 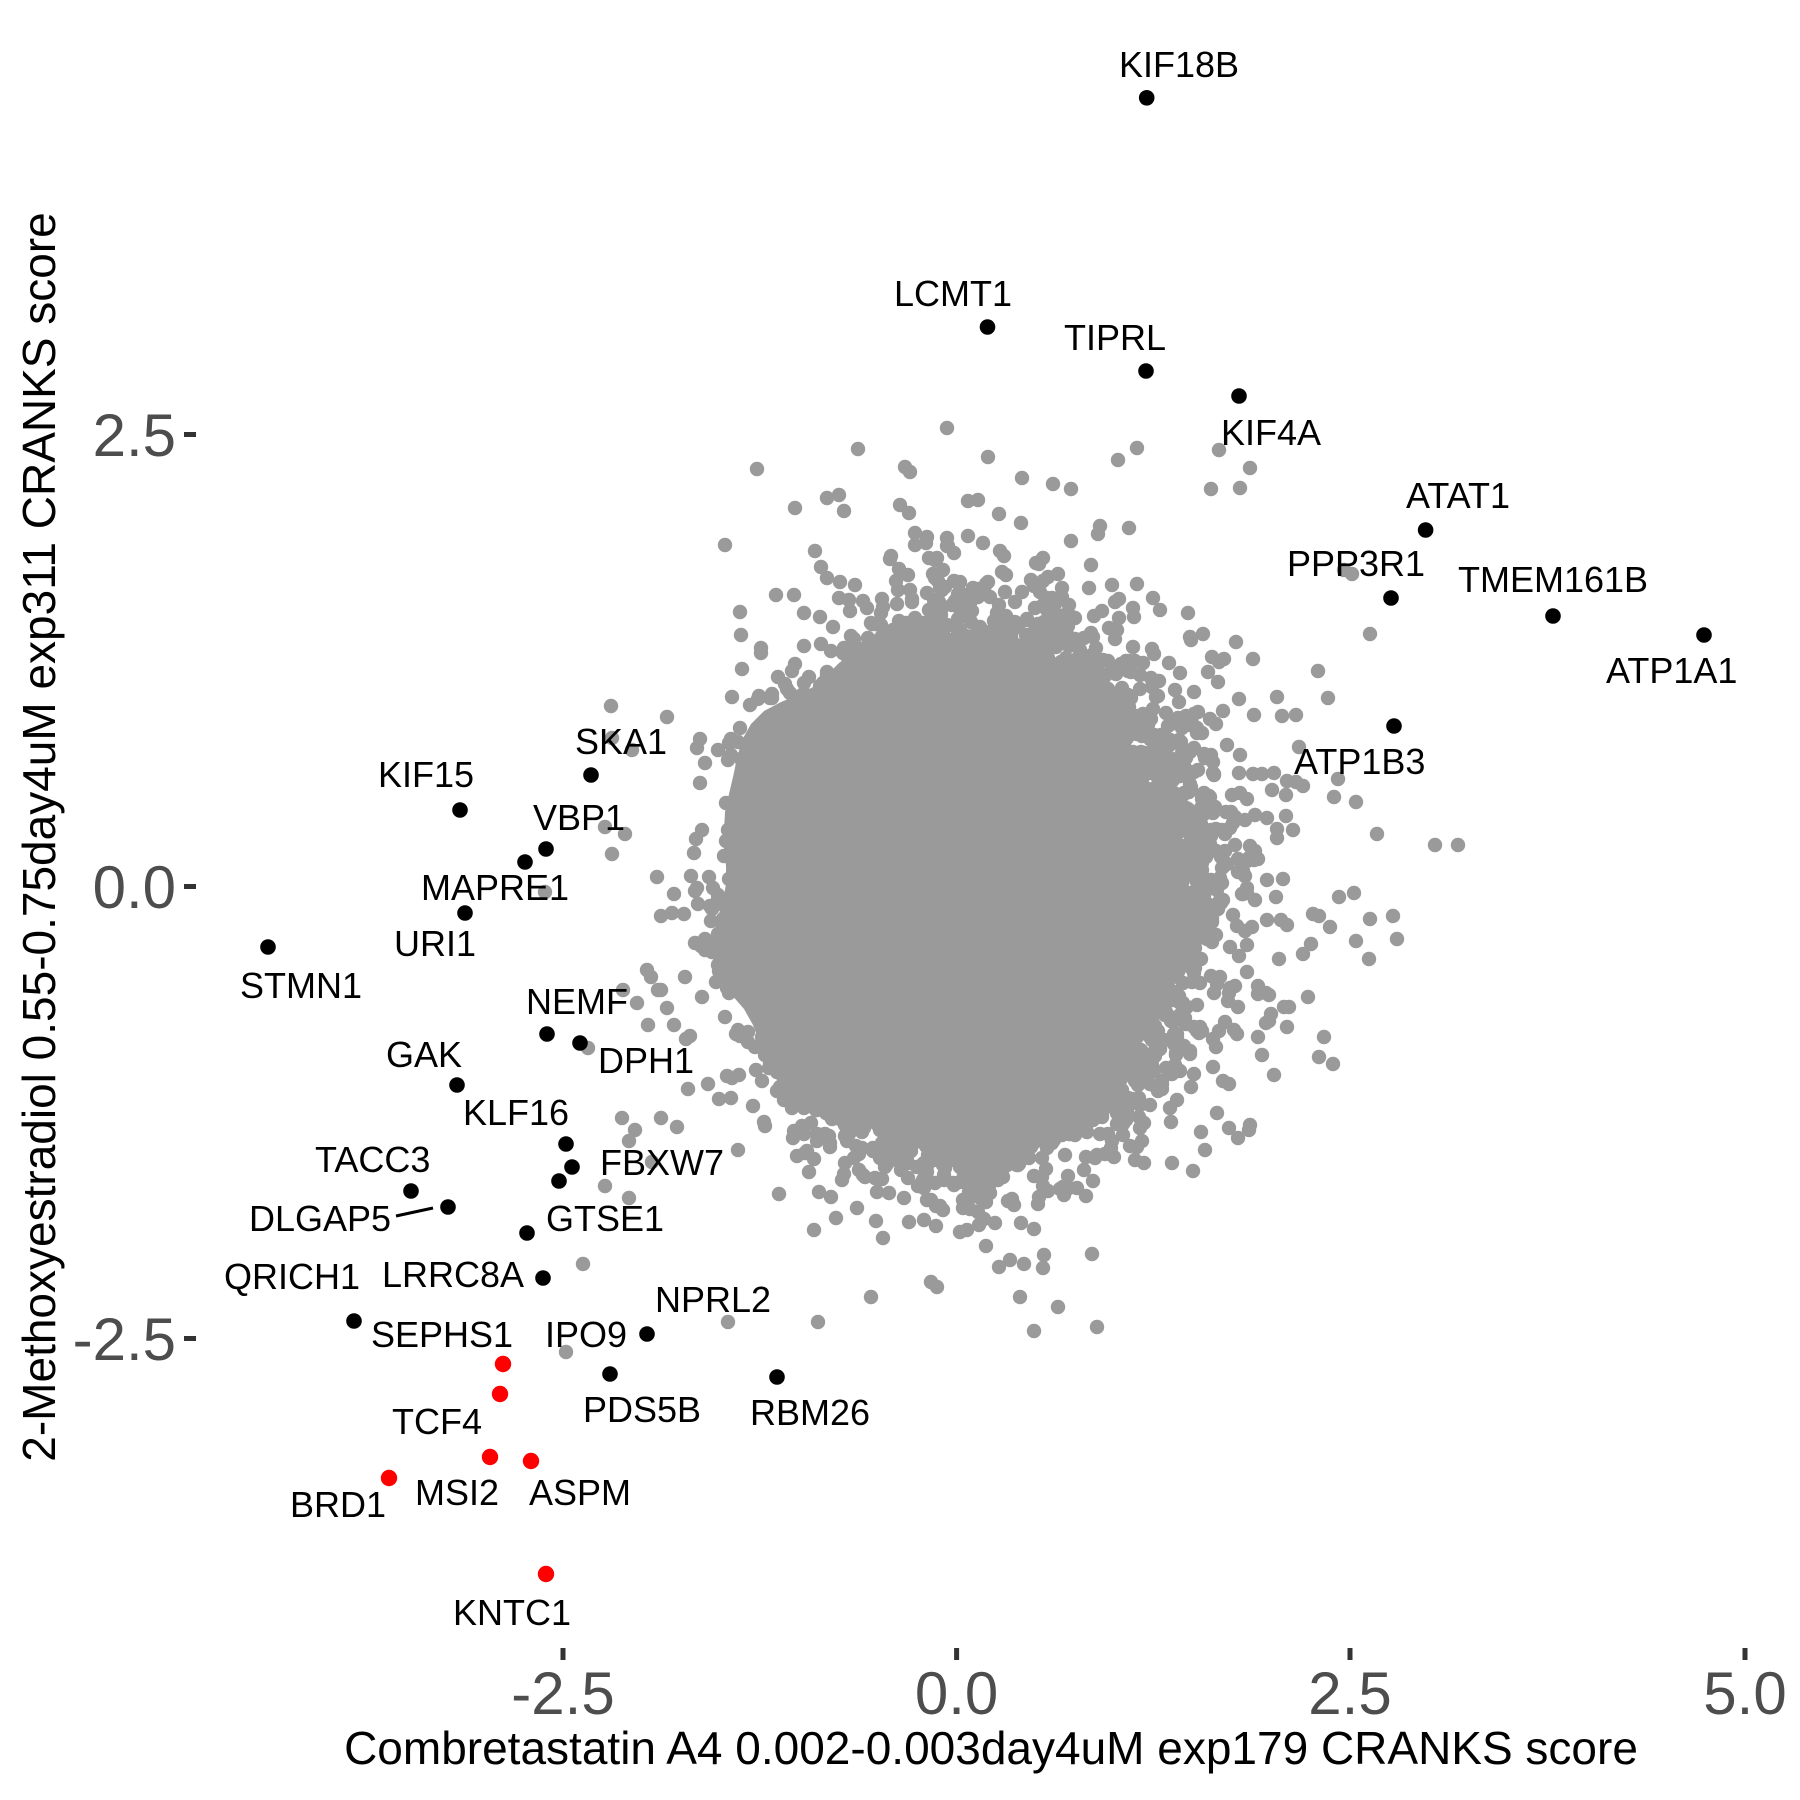 I want to click on svg-text: URI1, so click(x=435, y=943).